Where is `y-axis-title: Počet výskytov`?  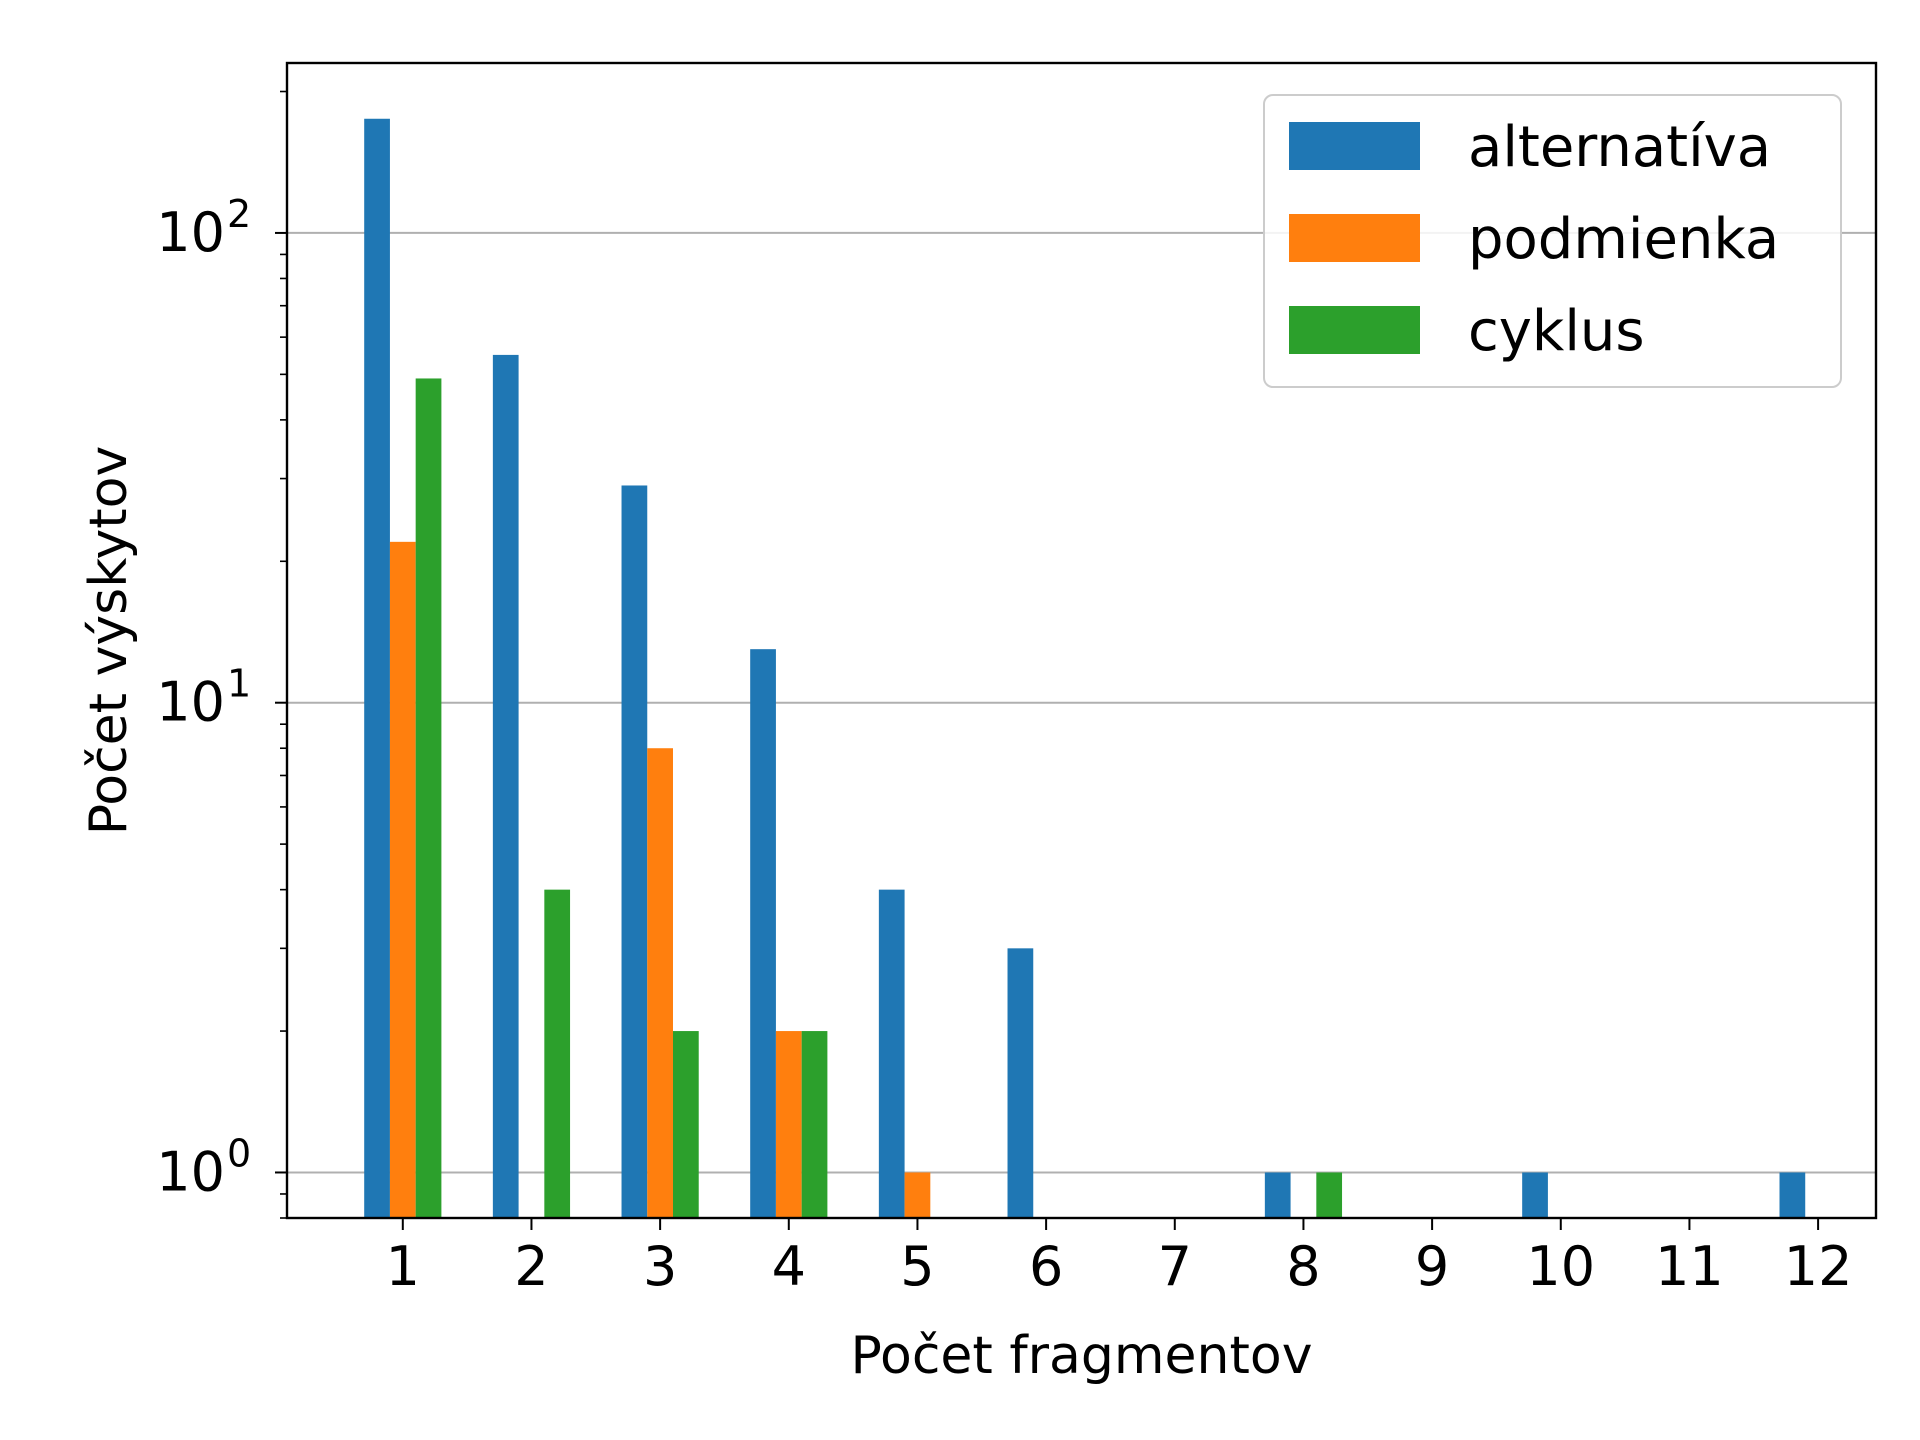
y-axis-title: Počet výskytov is located at coordinates (109, 640).